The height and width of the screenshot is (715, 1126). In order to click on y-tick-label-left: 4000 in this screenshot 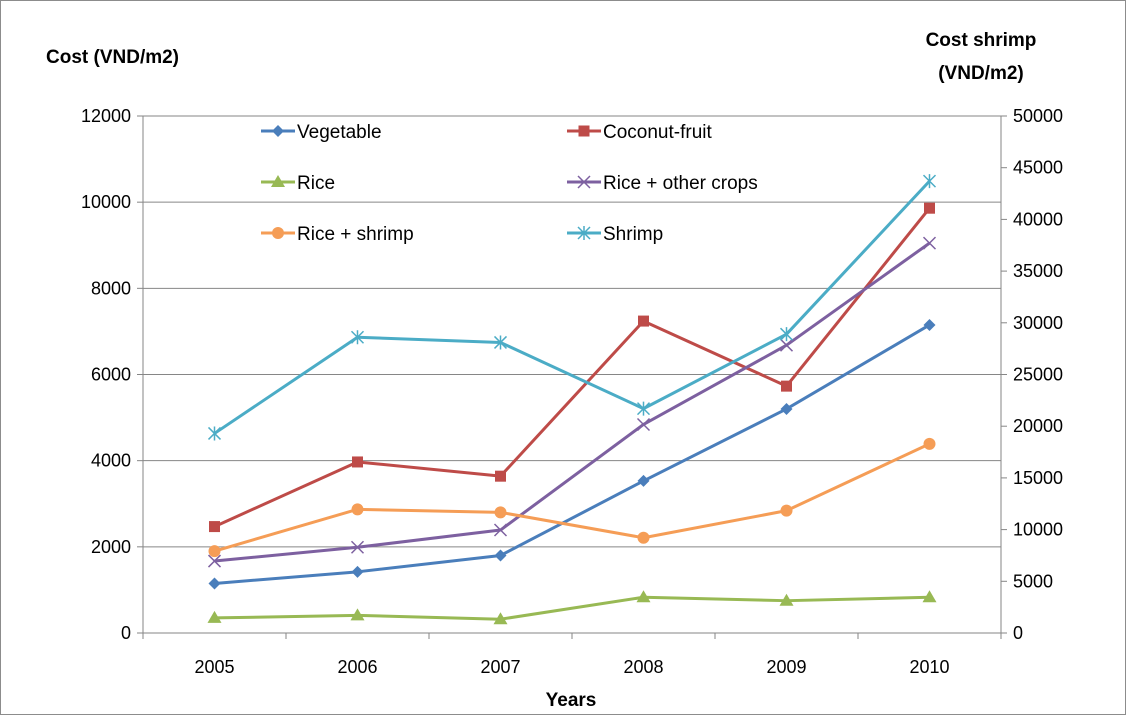, I will do `click(111, 461)`.